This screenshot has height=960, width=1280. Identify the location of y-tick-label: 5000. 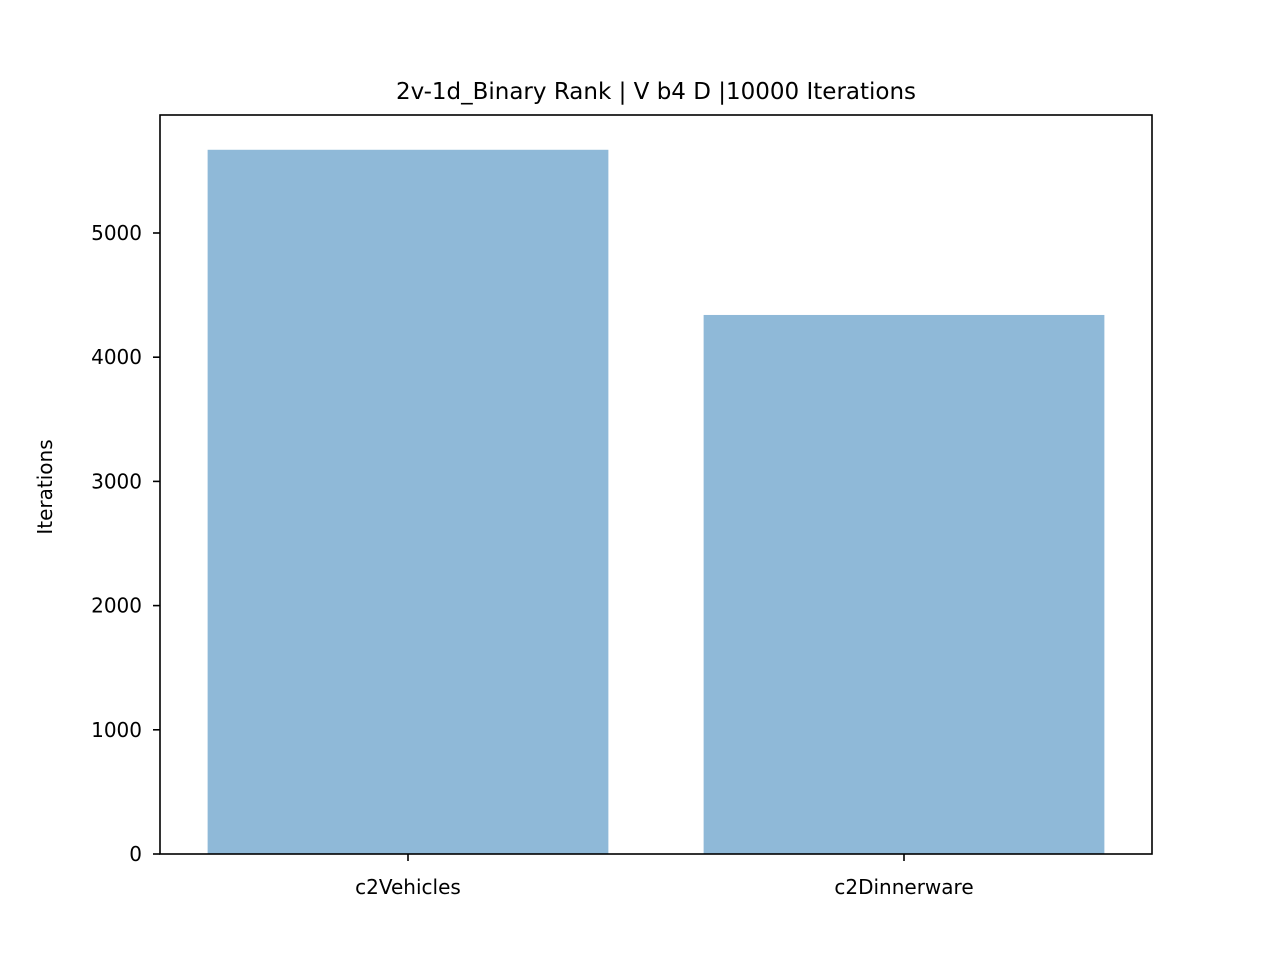
(116, 233).